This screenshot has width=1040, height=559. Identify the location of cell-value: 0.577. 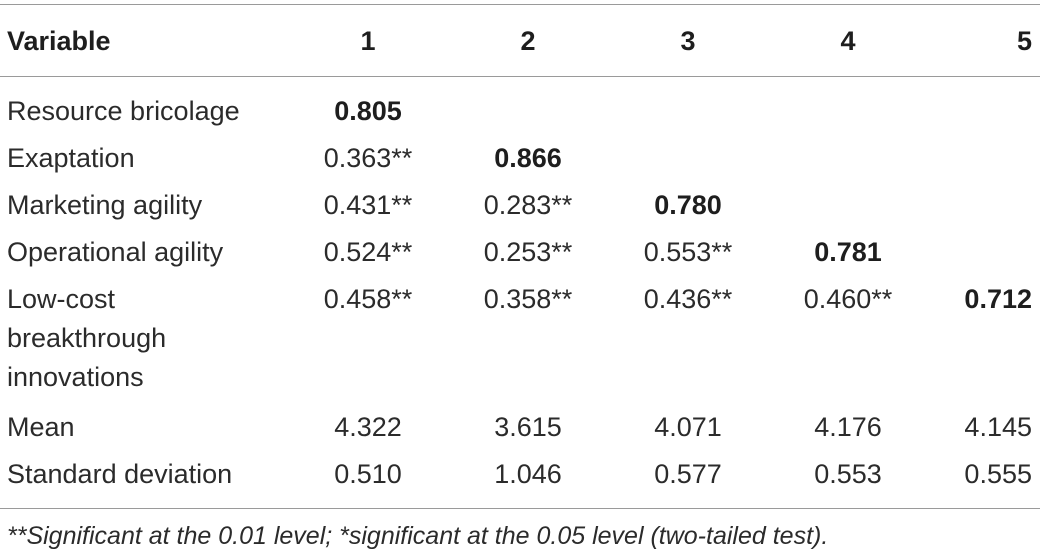
(688, 474).